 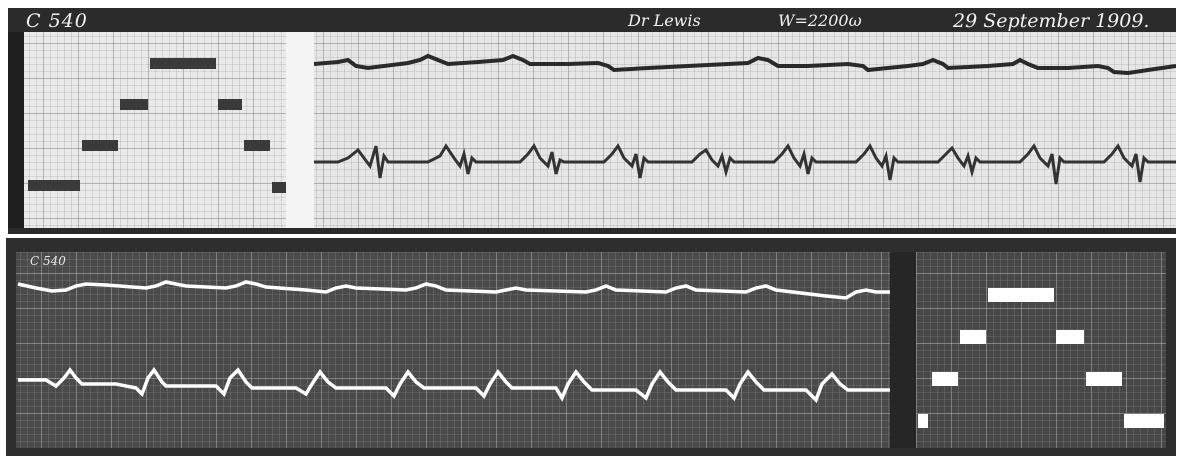 What do you see at coordinates (745, 164) in the screenshot?
I see `top-ecg-trace` at bounding box center [745, 164].